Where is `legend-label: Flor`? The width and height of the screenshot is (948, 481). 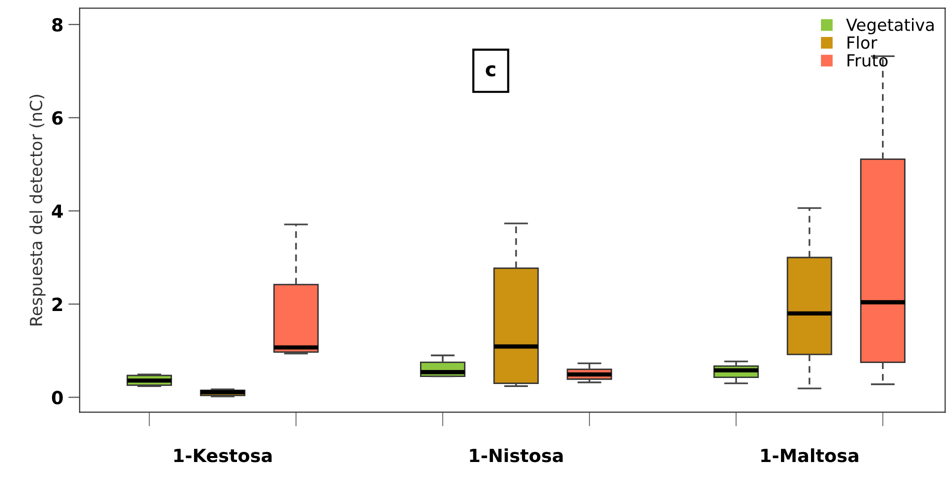
legend-label: Flor is located at coordinates (863, 42).